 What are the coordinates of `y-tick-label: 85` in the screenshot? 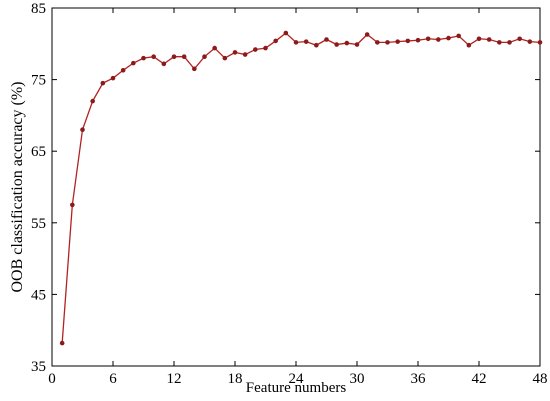 It's located at (38, 9).